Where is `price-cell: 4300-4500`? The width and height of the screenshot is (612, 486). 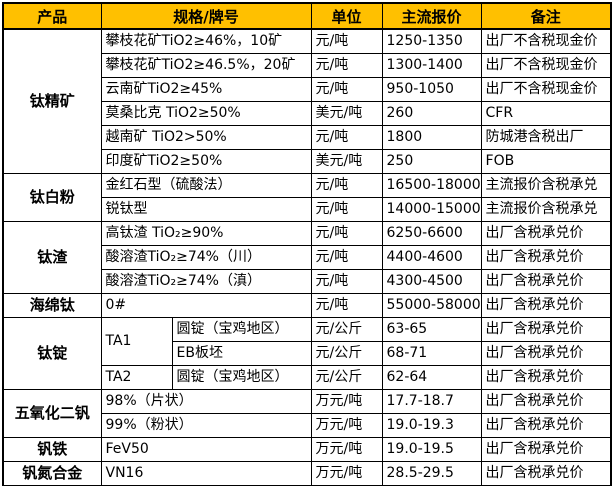
price-cell: 4300-4500 is located at coordinates (431, 281).